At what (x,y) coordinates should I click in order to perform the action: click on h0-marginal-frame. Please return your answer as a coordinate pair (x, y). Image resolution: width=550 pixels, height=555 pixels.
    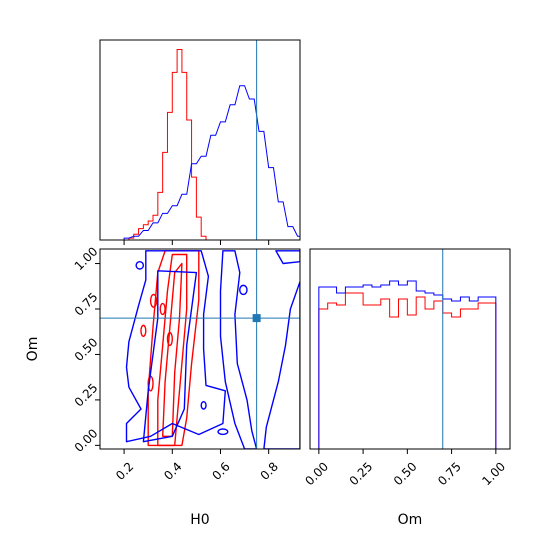
    Looking at the image, I should click on (200, 140).